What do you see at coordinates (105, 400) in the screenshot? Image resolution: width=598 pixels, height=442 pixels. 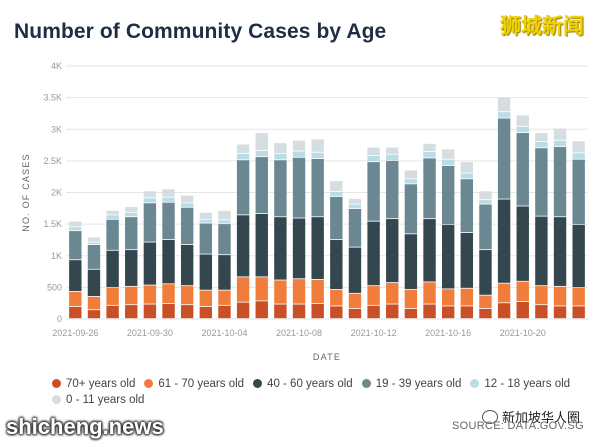 I see `legend-label: 0 - 11 years old` at bounding box center [105, 400].